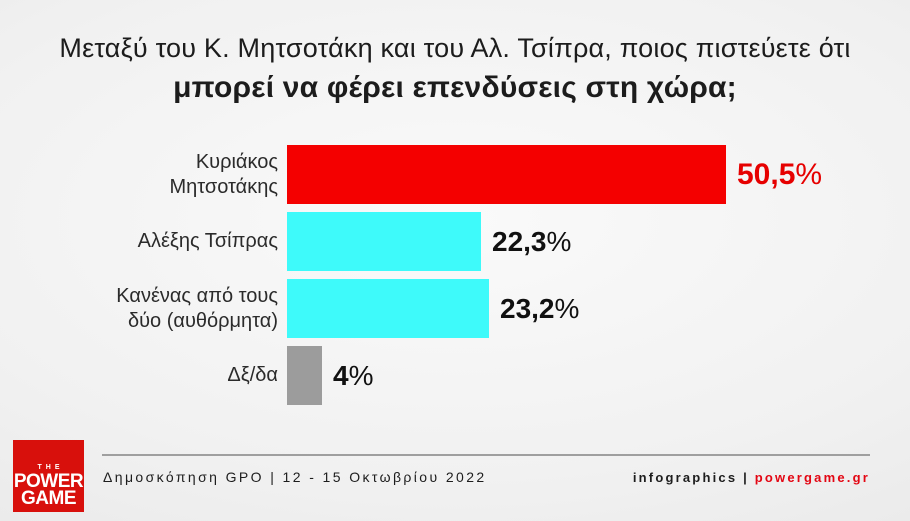  What do you see at coordinates (197, 308) in the screenshot?
I see `bar-label: Κανένας από τους δύο (αυθόρμητα)` at bounding box center [197, 308].